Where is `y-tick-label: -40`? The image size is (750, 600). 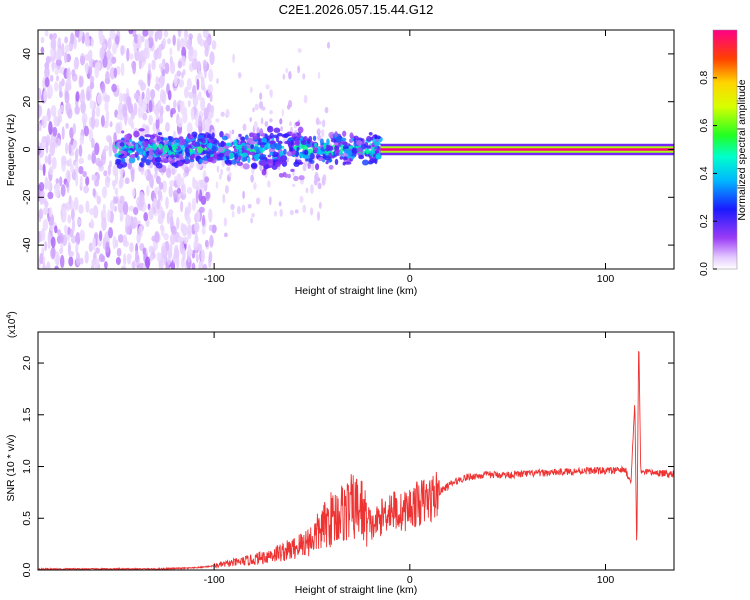 y-tick-label: -40 is located at coordinates (27, 244).